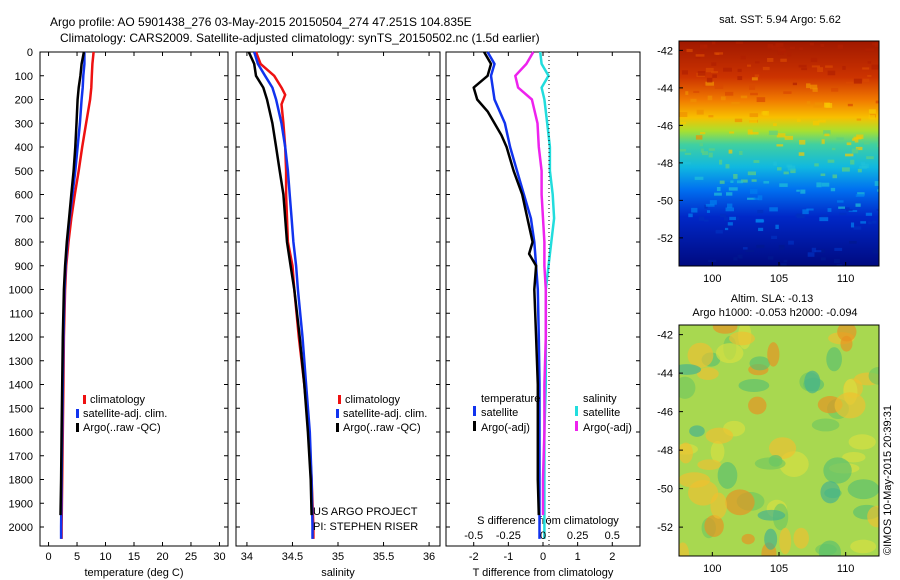  What do you see at coordinates (105, 557) in the screenshot?
I see `x-tick-label: 10` at bounding box center [105, 557].